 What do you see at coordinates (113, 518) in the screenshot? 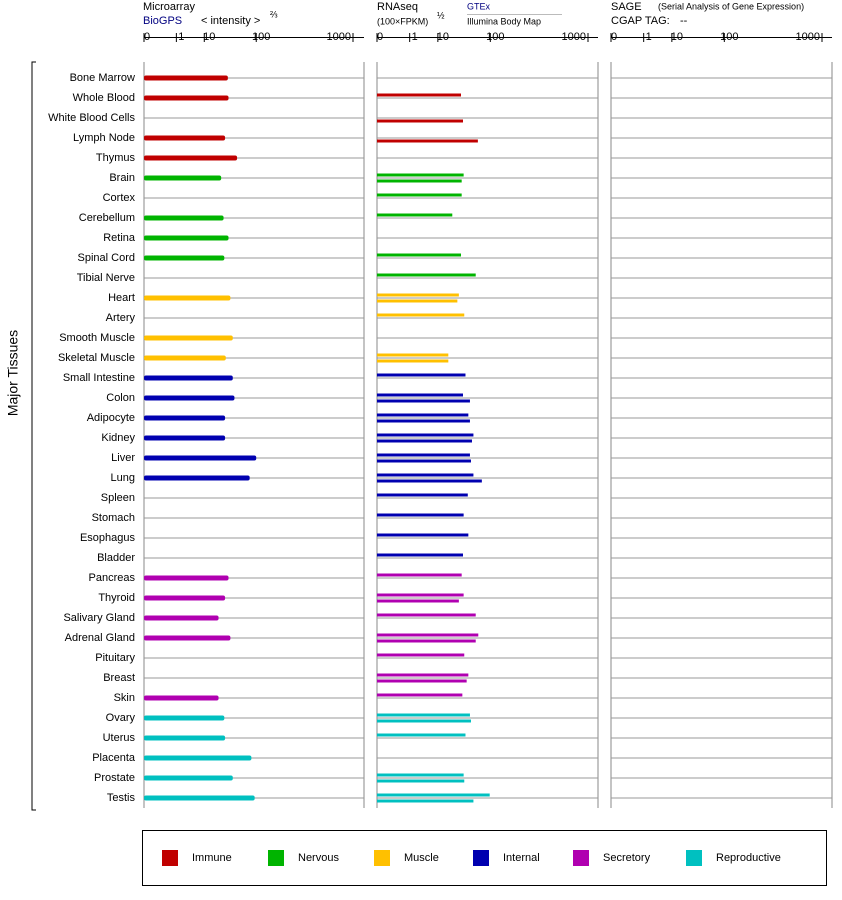
I see `category-label: Stomach` at bounding box center [113, 518].